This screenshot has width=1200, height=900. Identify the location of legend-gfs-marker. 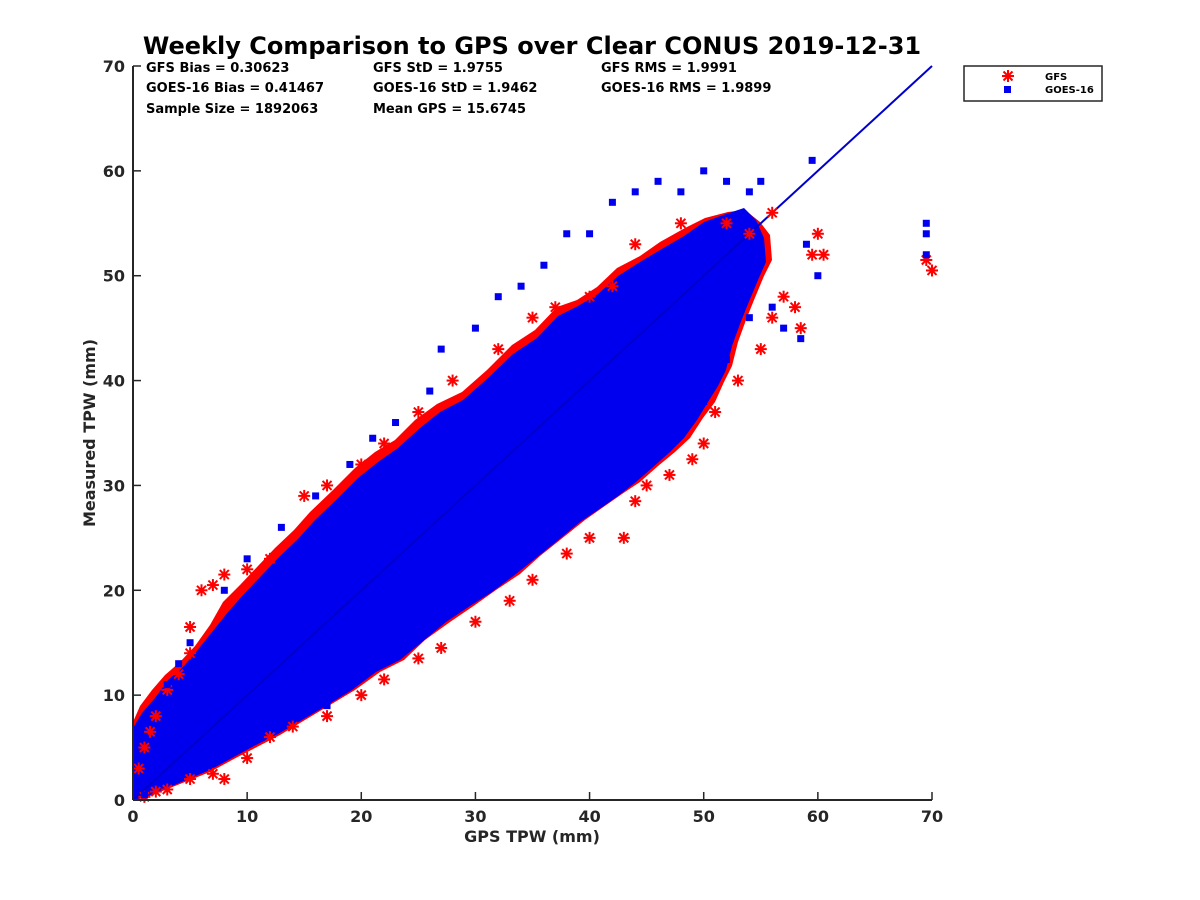
(1008, 76).